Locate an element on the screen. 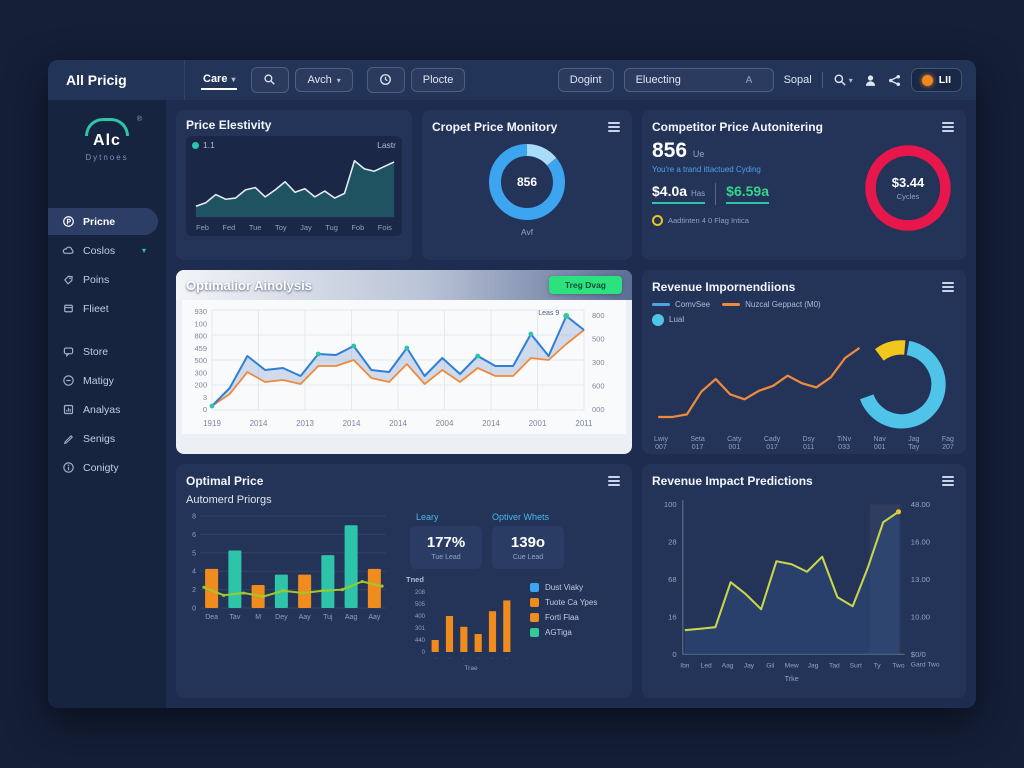 This screenshot has width=1024, height=768. svg-text: Gard Two is located at coordinates (925, 664).